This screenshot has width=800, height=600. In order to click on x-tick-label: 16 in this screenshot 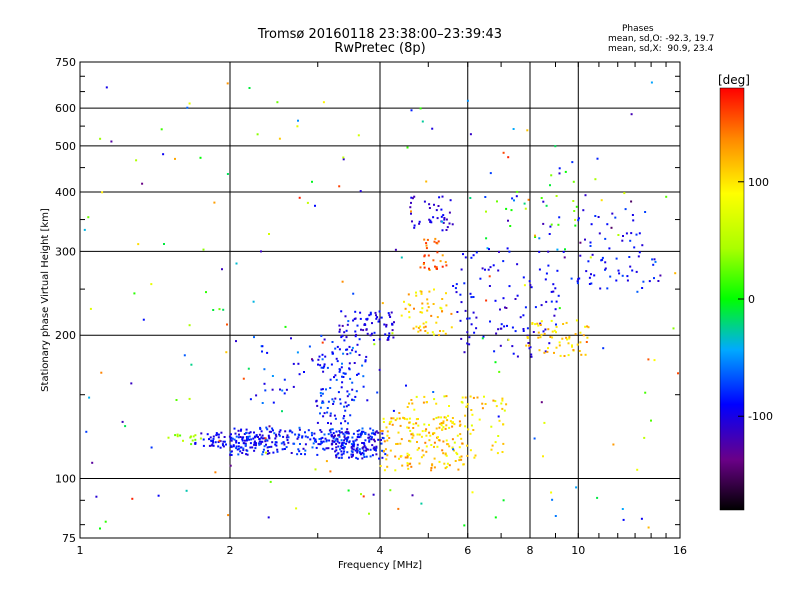, I will do `click(680, 550)`.